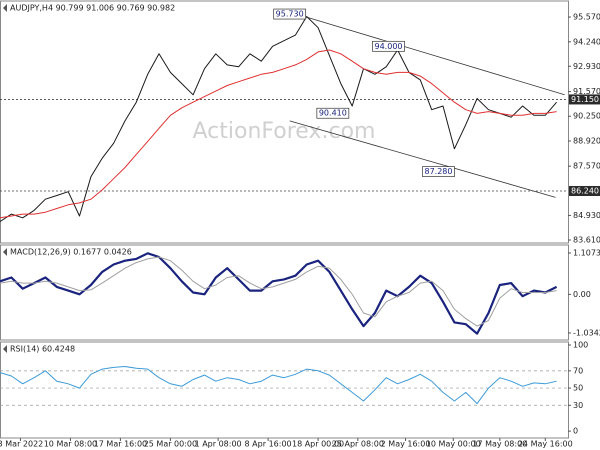 This screenshot has height=450, width=600. I want to click on y-tick-label: 84.930, so click(586, 215).